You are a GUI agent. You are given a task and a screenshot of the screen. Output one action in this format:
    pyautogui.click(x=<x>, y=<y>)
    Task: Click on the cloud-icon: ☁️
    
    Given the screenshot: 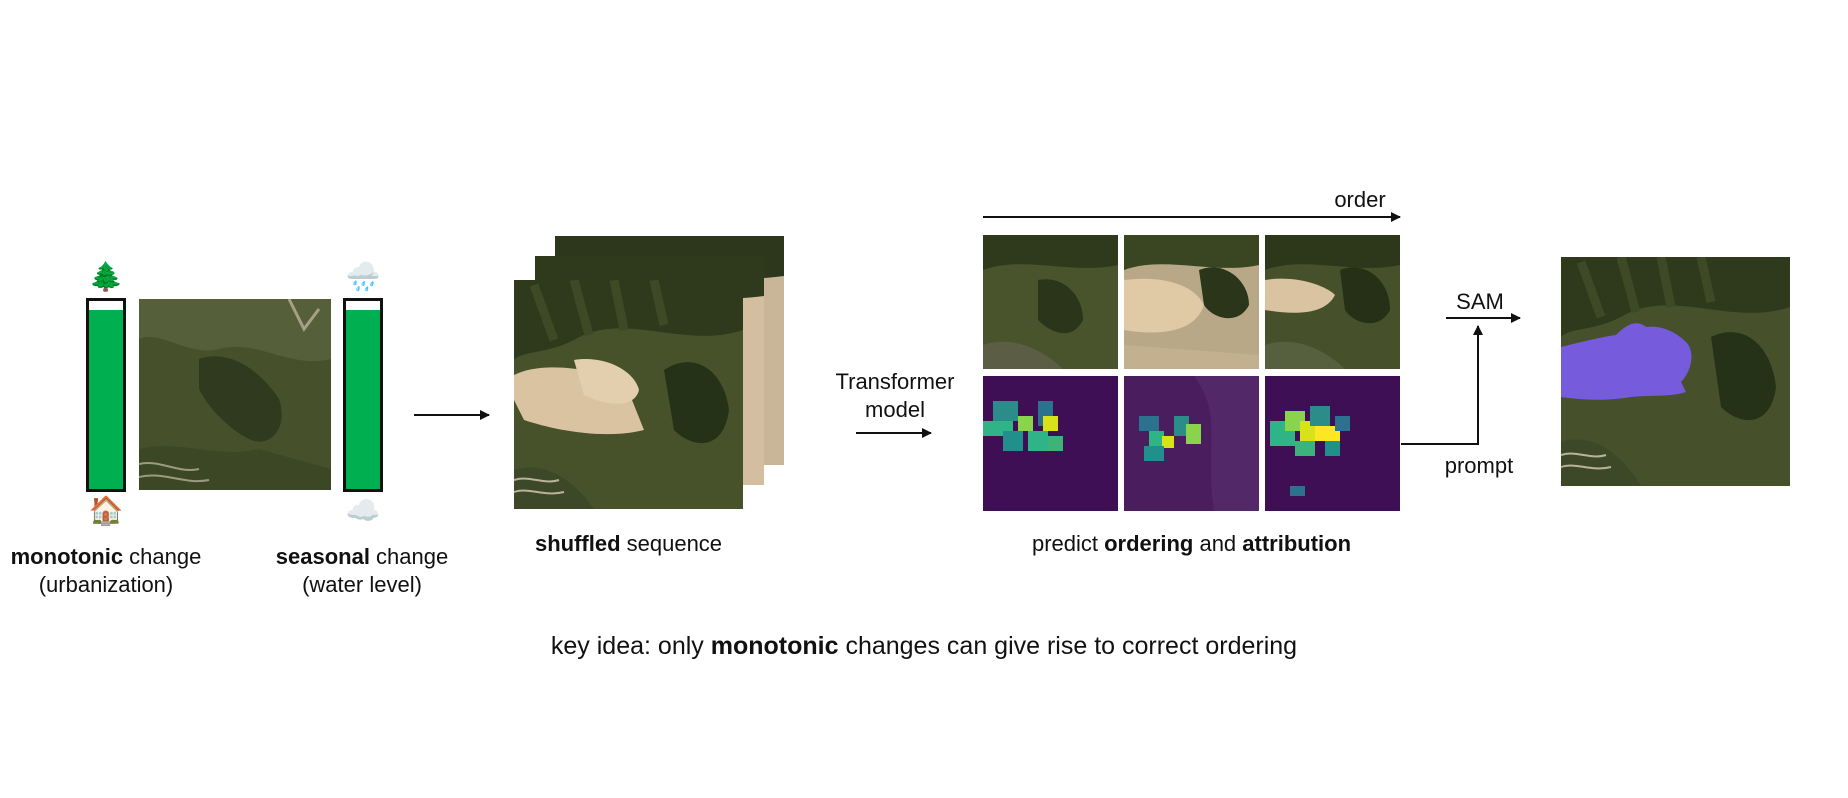 What is the action you would take?
    pyautogui.click(x=363, y=510)
    